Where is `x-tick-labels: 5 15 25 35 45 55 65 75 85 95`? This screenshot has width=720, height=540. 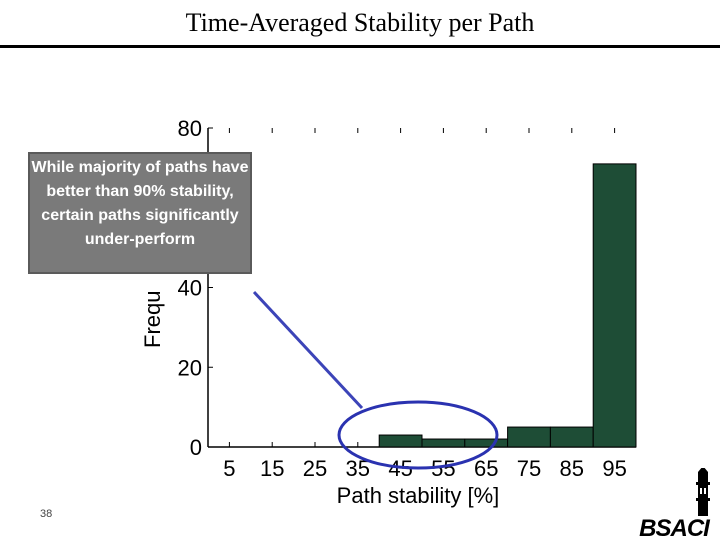 x-tick-labels: 5 15 25 35 45 55 65 75 85 95 is located at coordinates (425, 468).